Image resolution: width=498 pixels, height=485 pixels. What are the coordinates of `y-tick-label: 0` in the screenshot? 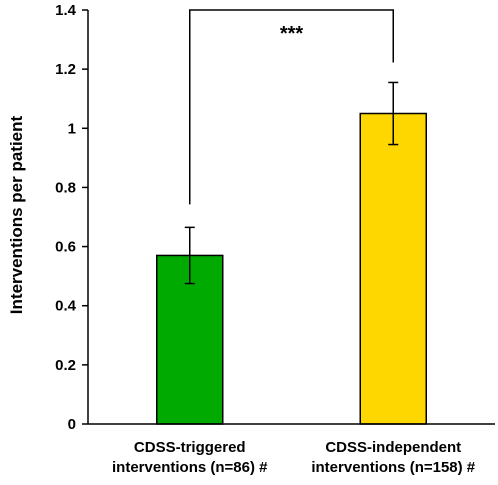 It's located at (72, 424).